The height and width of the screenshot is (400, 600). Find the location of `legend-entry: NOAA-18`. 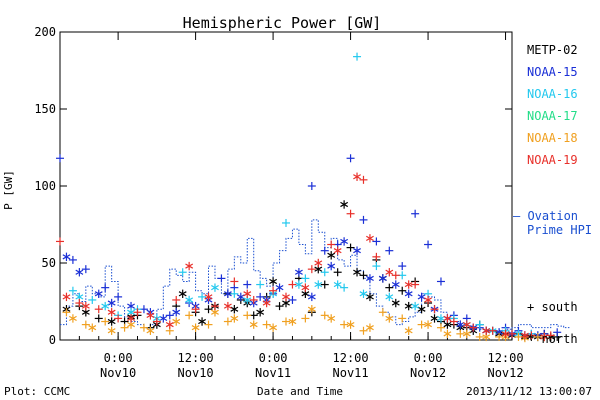

legend-entry: NOAA-18 is located at coordinates (552, 138).